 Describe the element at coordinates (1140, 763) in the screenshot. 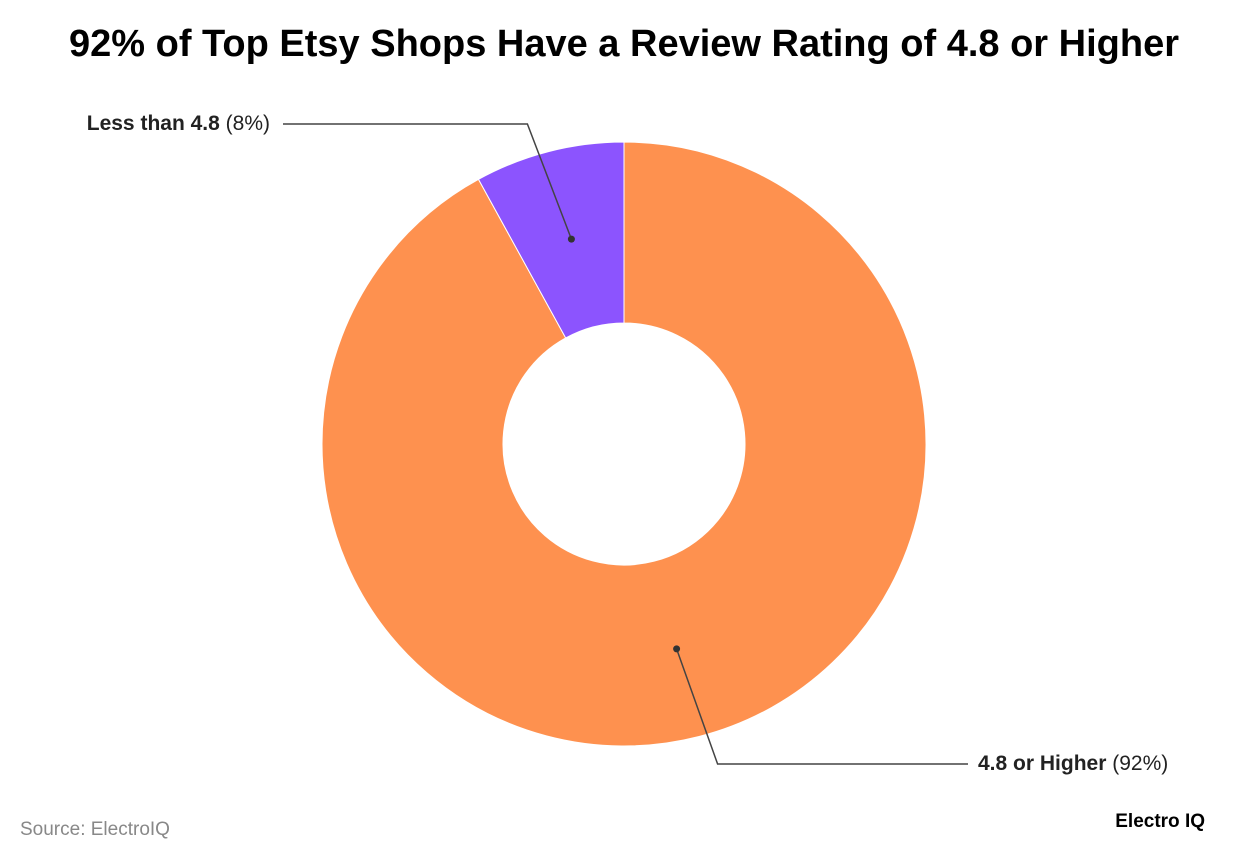

I see `value-label: (92%)` at that location.